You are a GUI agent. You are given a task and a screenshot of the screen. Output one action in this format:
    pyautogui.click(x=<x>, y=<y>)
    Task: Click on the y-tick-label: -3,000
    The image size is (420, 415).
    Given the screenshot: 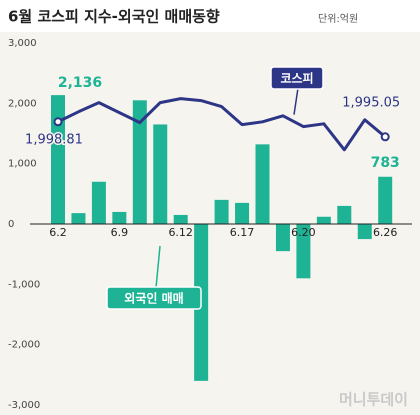 What is the action you would take?
    pyautogui.click(x=24, y=405)
    